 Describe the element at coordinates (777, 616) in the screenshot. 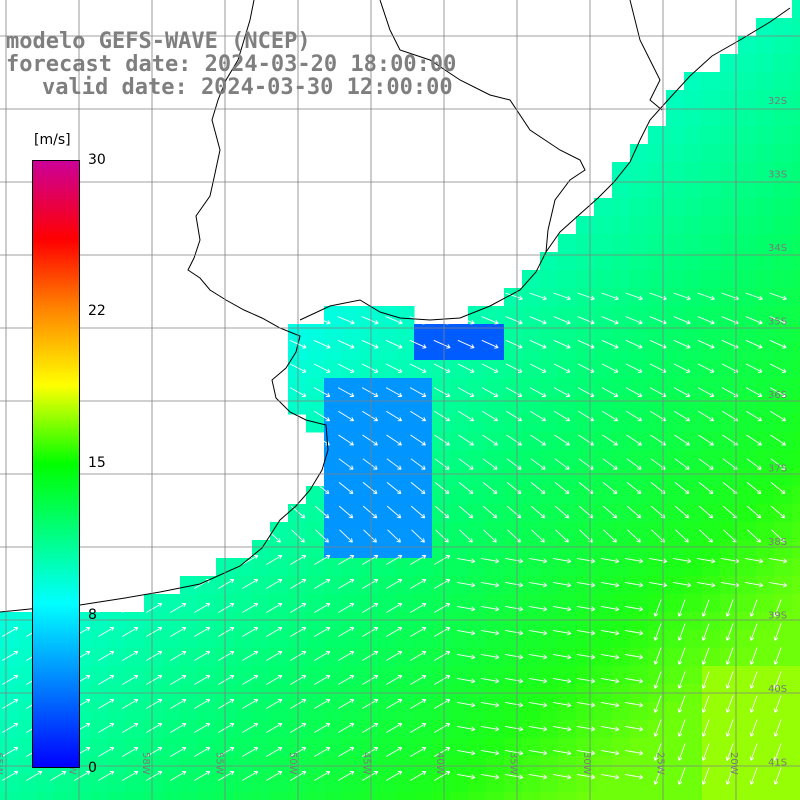

I see `latitude-label: 39S` at that location.